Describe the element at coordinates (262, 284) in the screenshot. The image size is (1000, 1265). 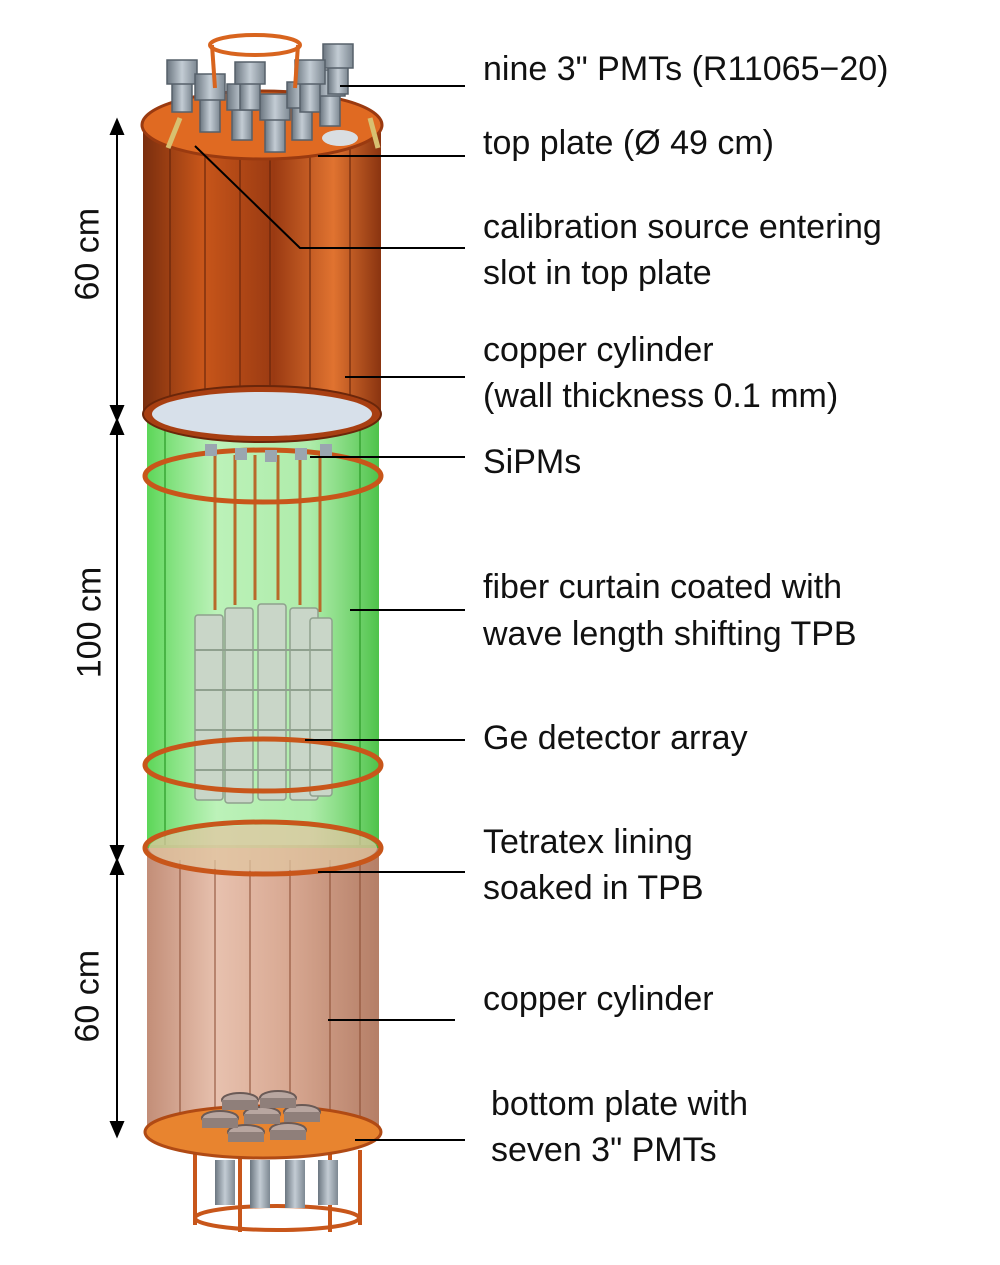
I see `top-copper-cylinder` at that location.